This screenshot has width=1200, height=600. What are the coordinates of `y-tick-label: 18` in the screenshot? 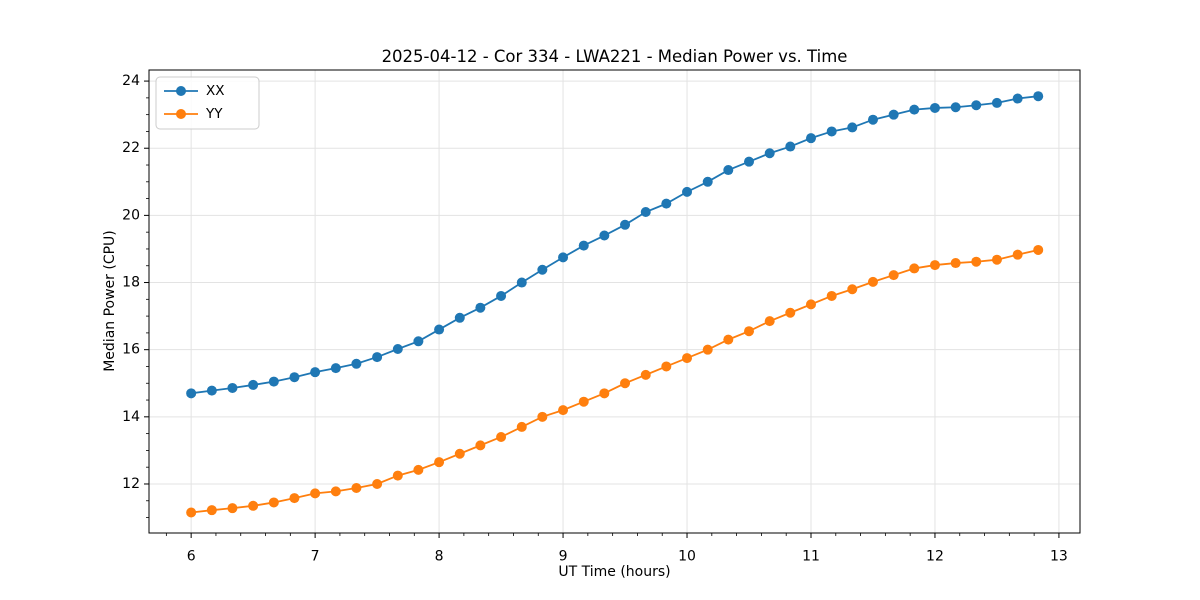 It's located at (131, 283).